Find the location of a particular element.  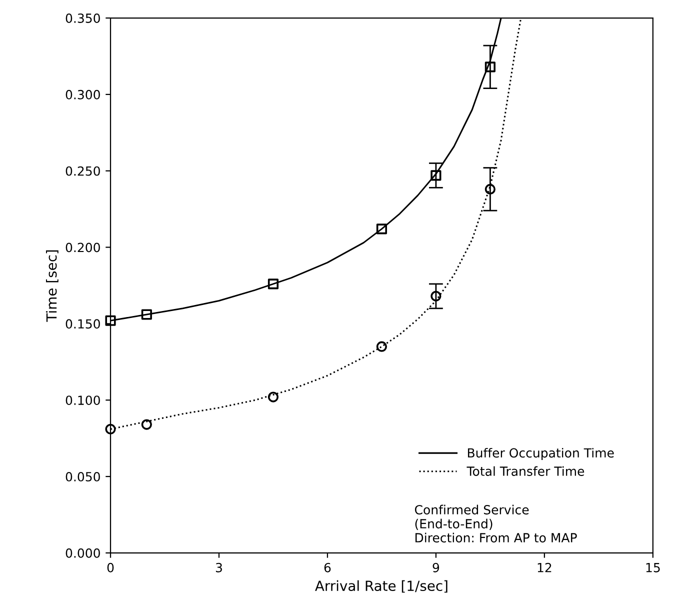

x-axis-title: Arrival Rate [1/sec] is located at coordinates (381, 586).